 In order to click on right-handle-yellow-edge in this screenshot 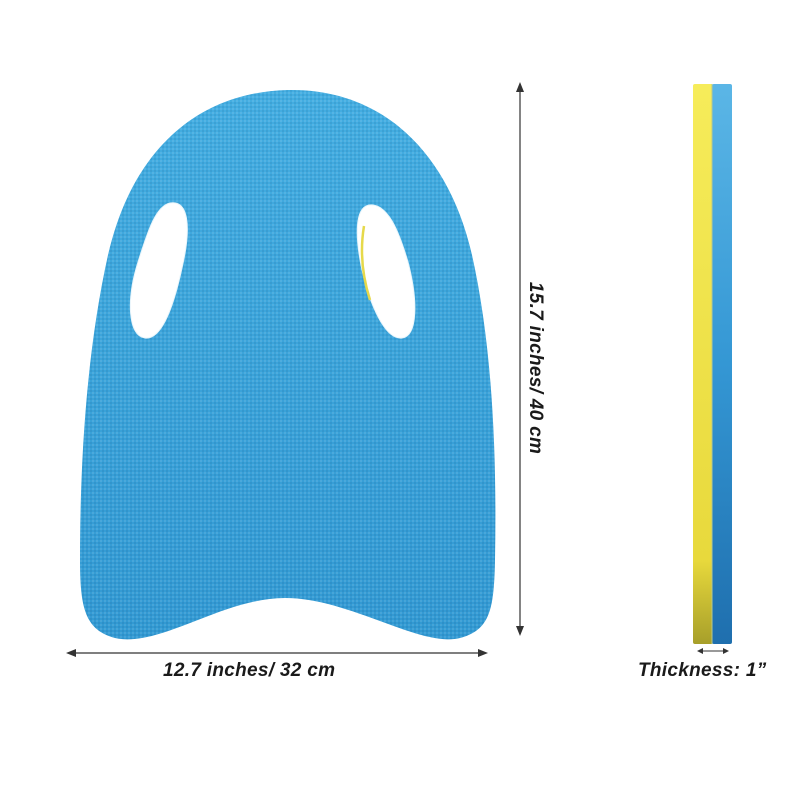, I will do `click(366, 263)`.